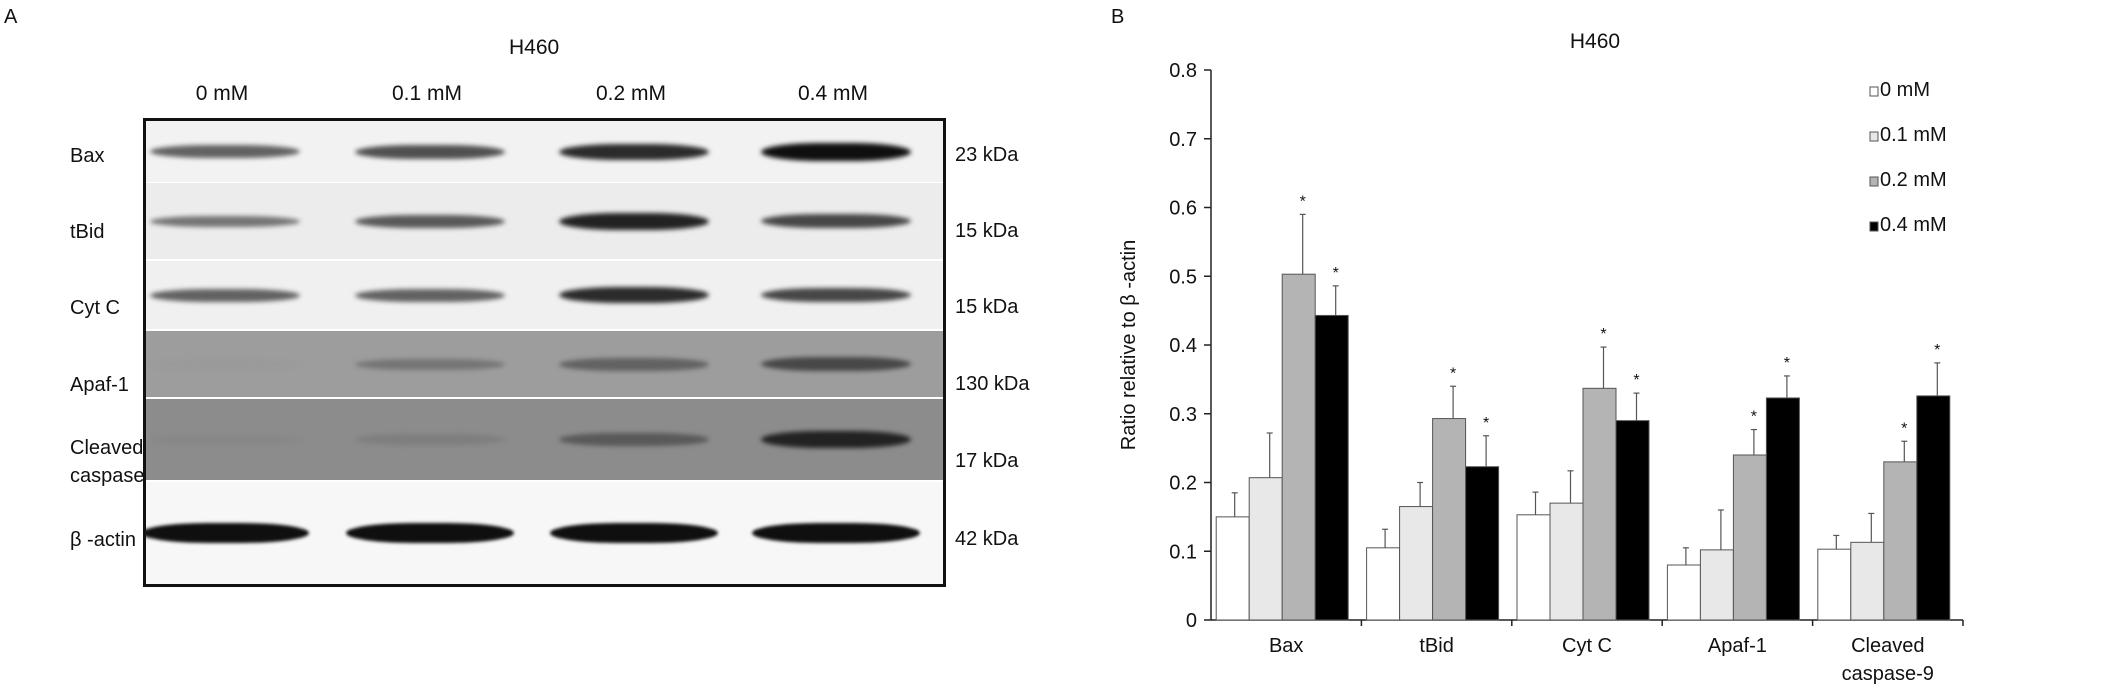 Image resolution: width=2126 pixels, height=700 pixels. Describe the element at coordinates (1286, 646) in the screenshot. I see `x-tick-label-line: Bax` at that location.